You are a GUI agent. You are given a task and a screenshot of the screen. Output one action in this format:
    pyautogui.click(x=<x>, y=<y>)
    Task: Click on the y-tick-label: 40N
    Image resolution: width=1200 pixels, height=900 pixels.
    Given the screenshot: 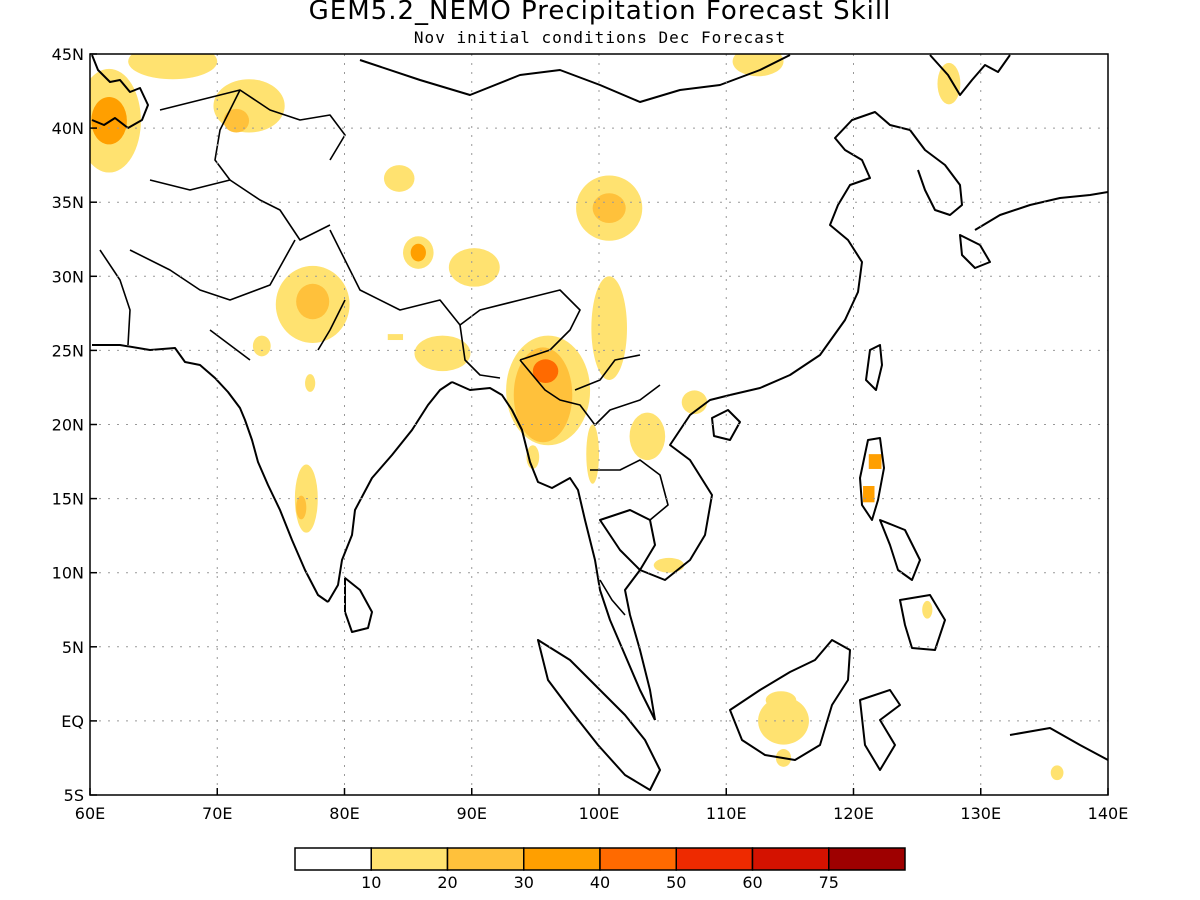 What is the action you would take?
    pyautogui.click(x=68, y=128)
    